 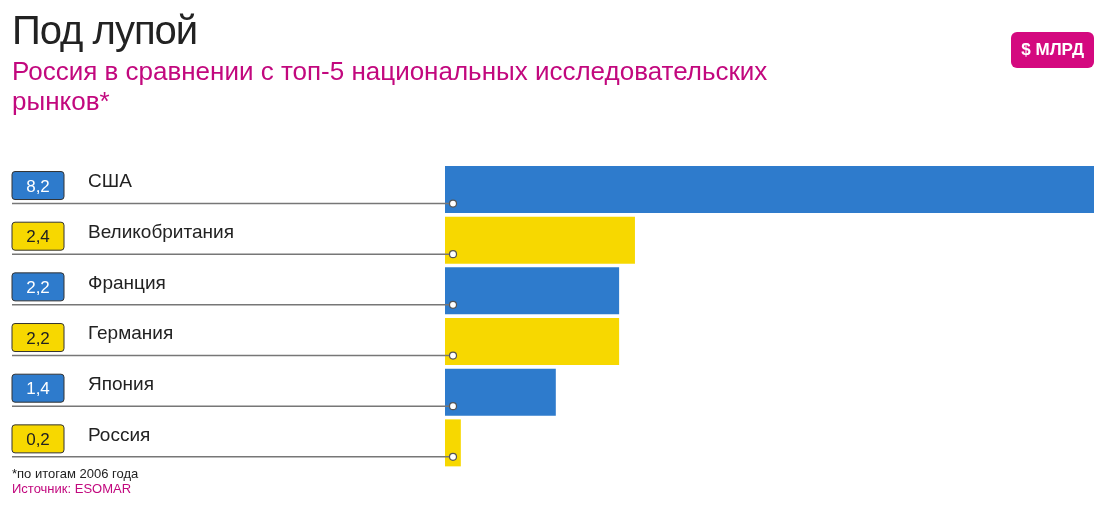 What do you see at coordinates (121, 383) in the screenshot?
I see `y-tick-label: Япония` at bounding box center [121, 383].